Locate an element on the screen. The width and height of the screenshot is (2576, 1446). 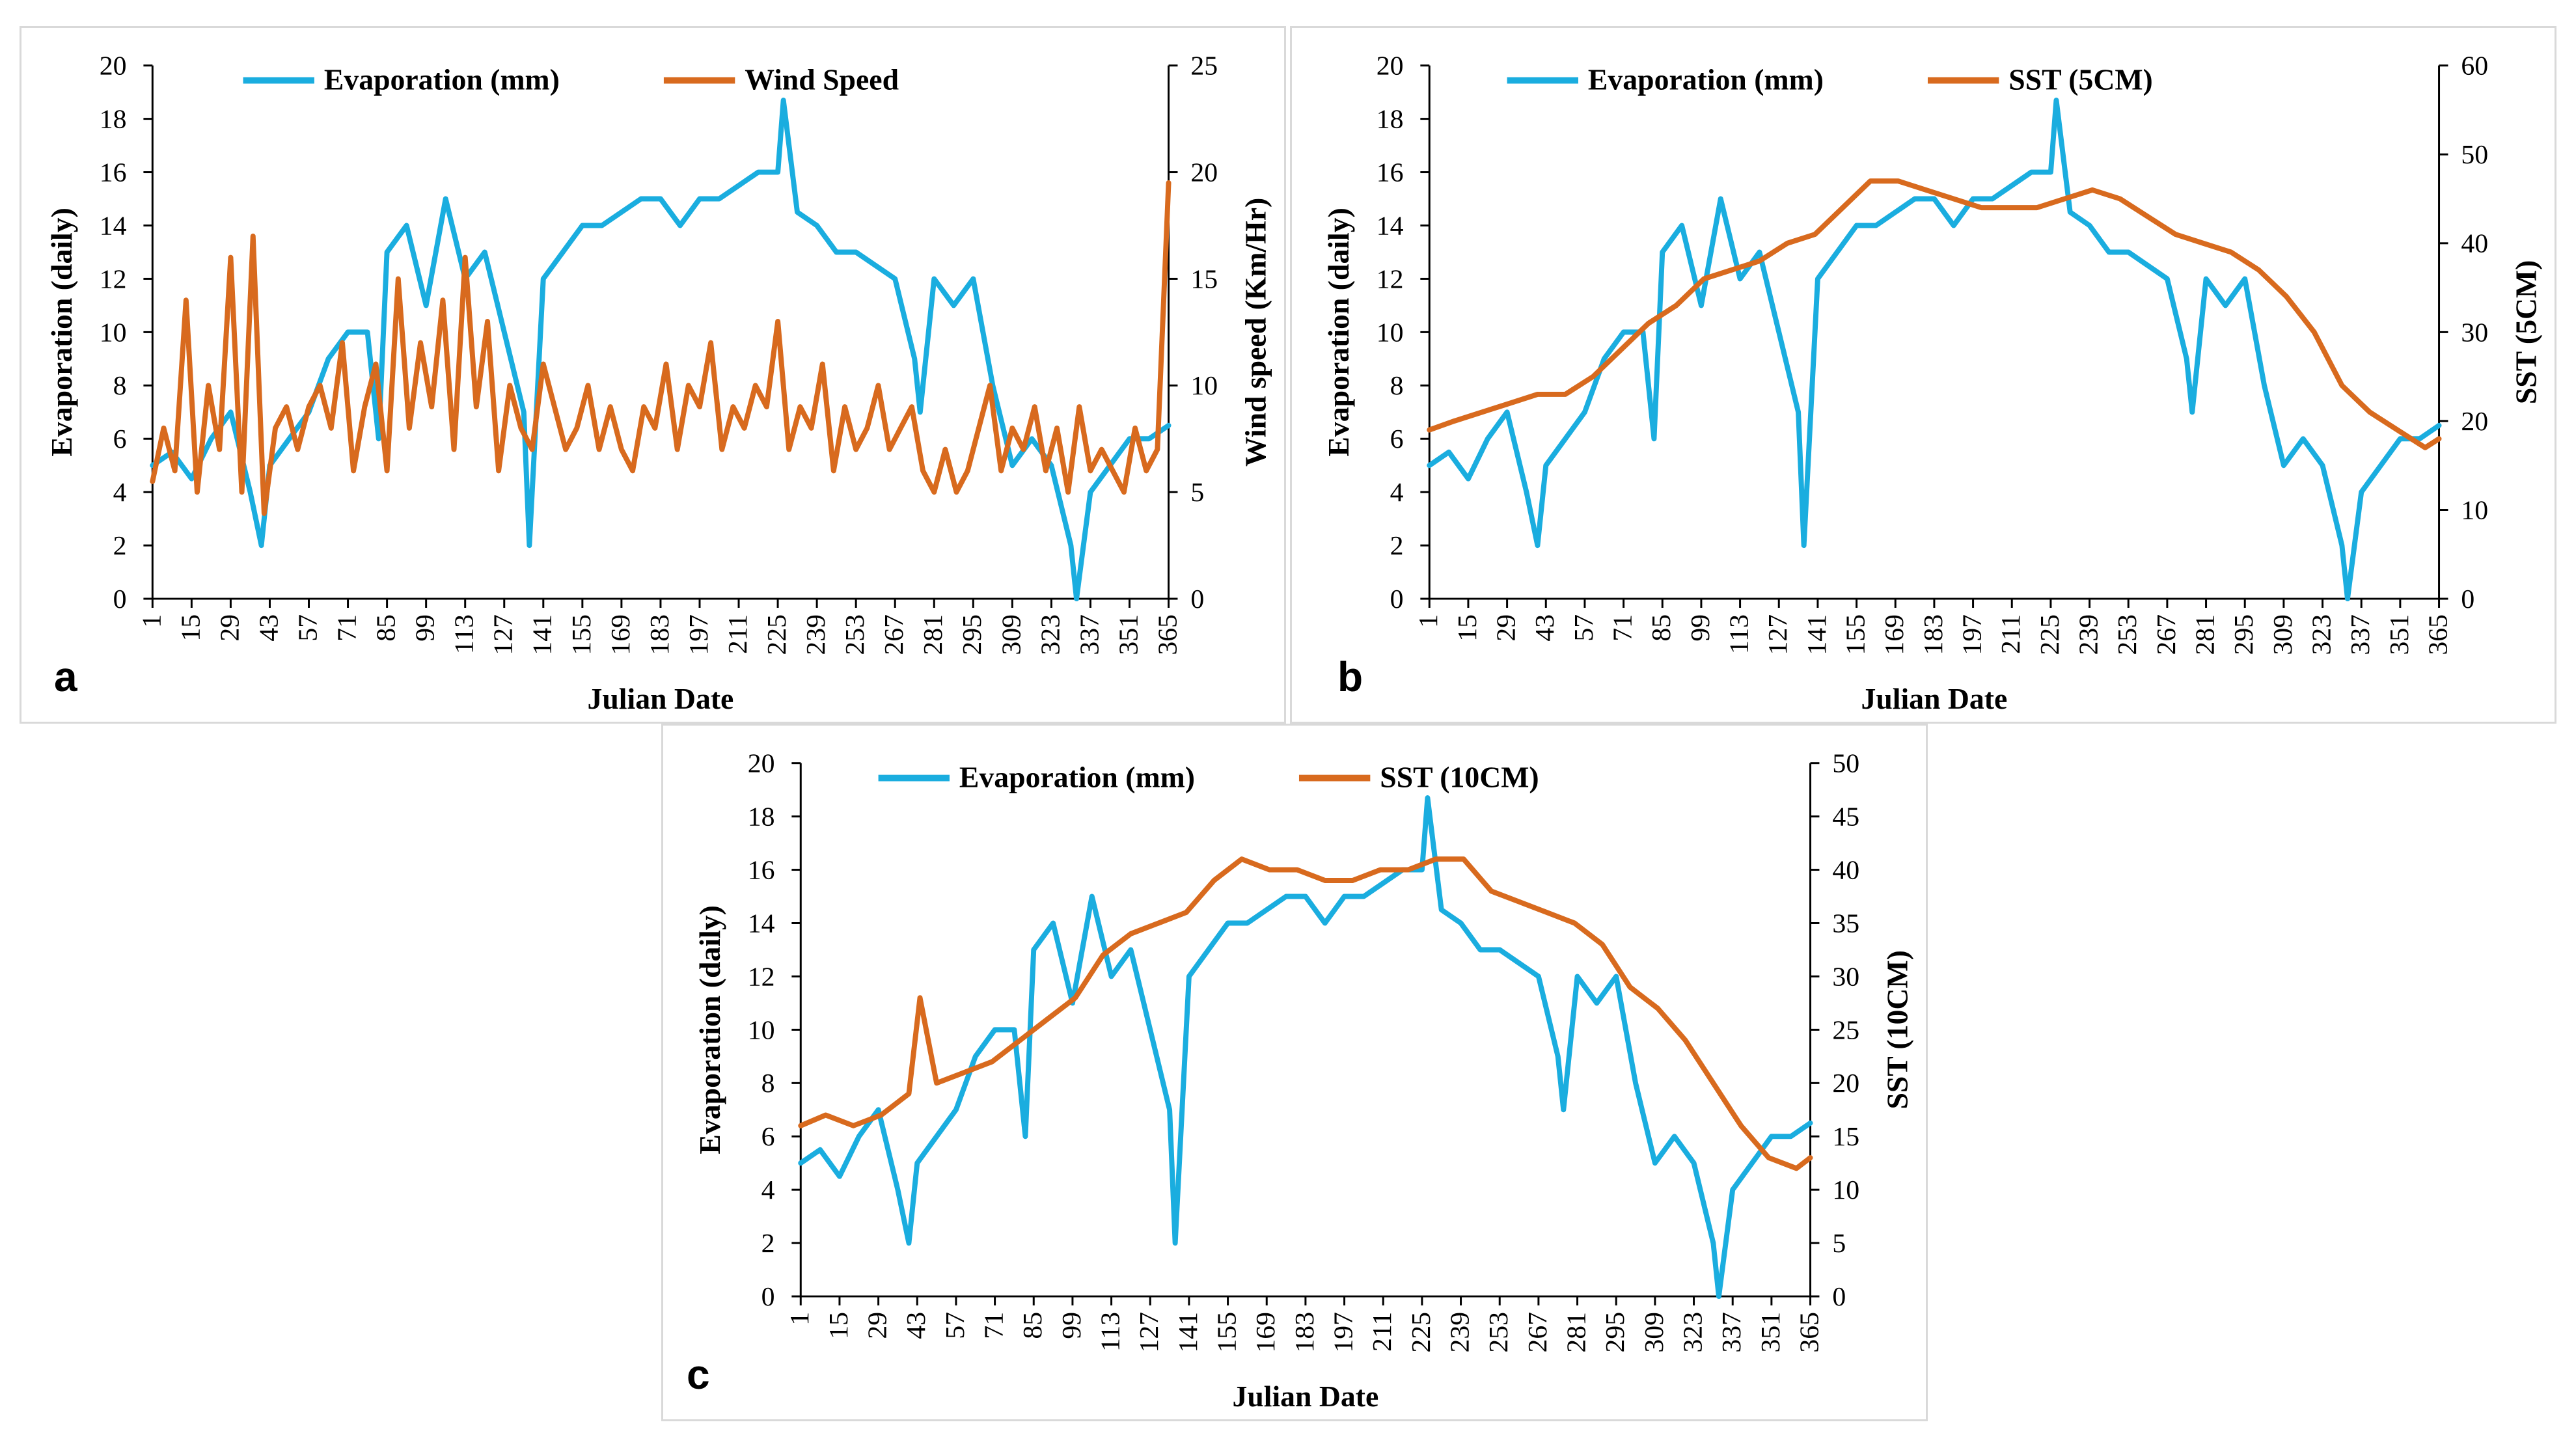
y-left-tick-label: 0 is located at coordinates (1397, 599).